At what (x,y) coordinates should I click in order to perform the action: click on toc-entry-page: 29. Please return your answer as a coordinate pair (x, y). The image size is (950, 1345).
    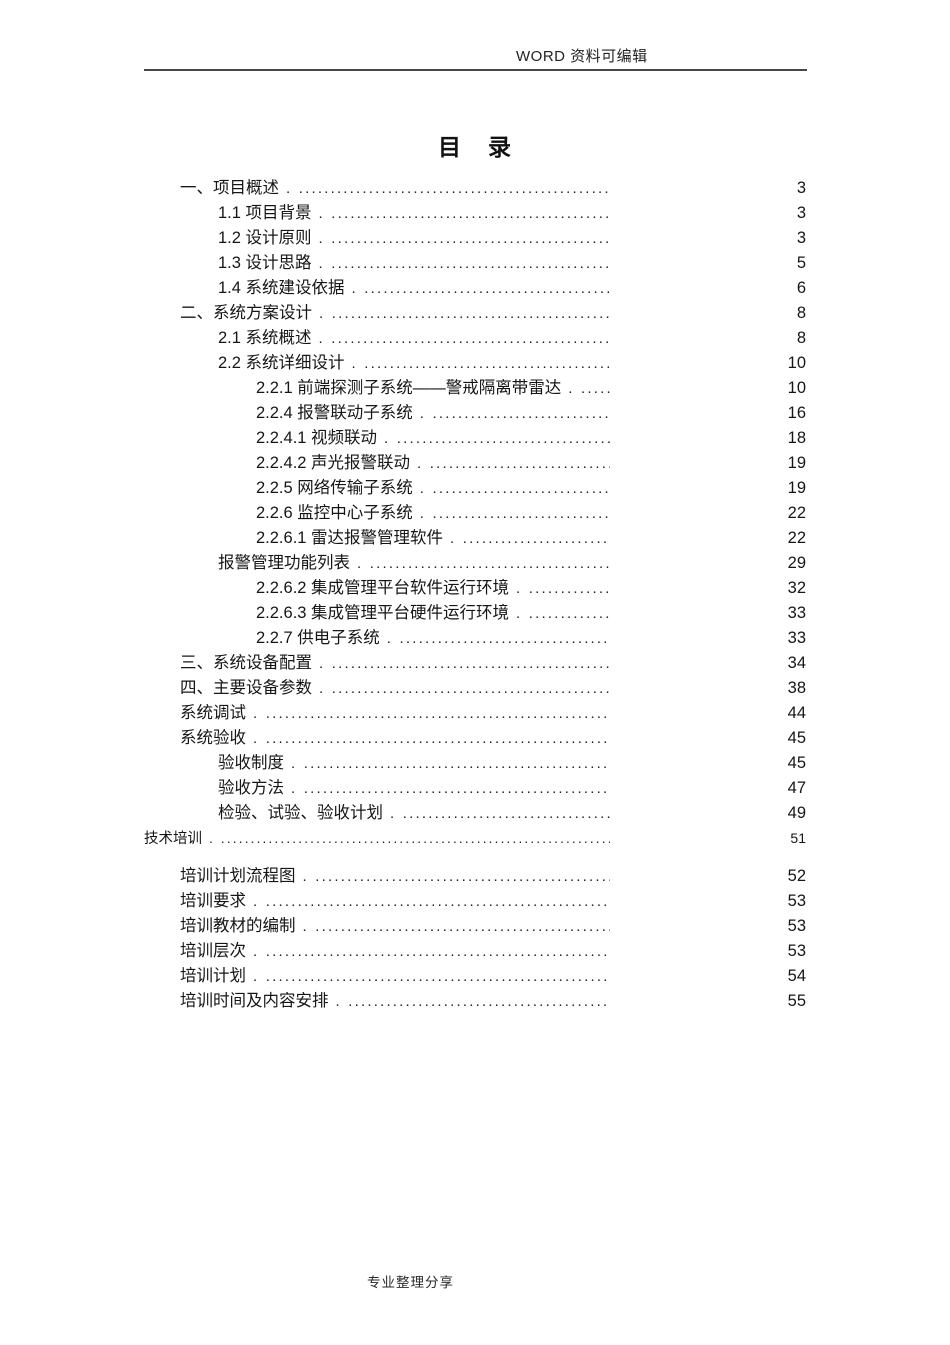
    Looking at the image, I should click on (796, 563).